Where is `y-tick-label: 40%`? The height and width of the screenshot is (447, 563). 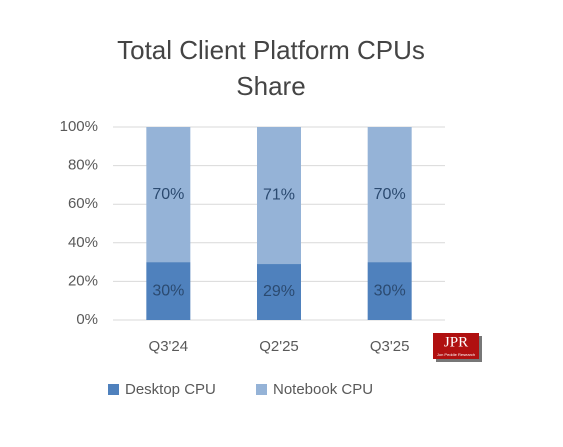 y-tick-label: 40% is located at coordinates (83, 242).